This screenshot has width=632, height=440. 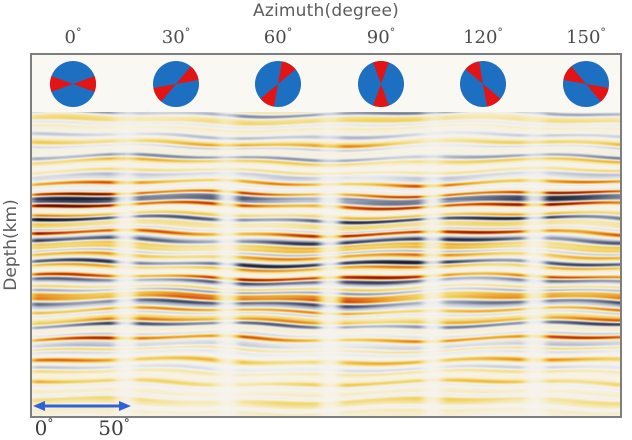 I want to click on x-tick-120: 120°, so click(x=483, y=37).